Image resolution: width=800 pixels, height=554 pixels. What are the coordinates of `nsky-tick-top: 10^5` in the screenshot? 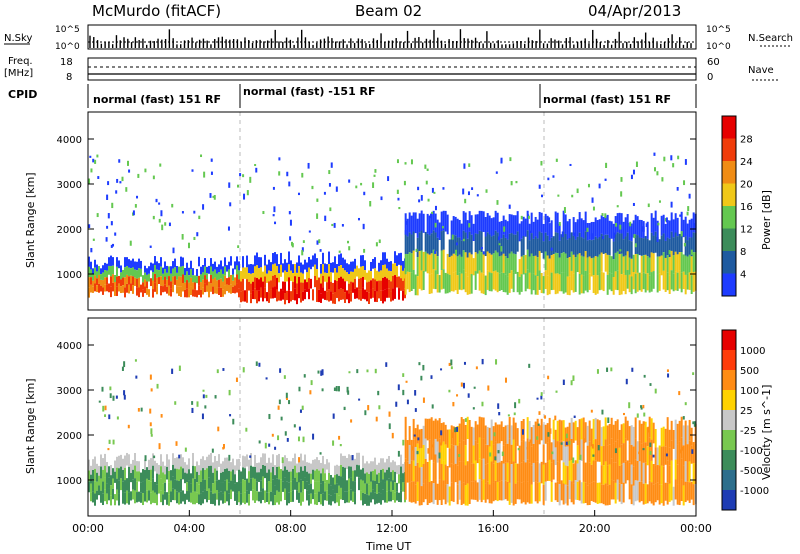 It's located at (67, 30).